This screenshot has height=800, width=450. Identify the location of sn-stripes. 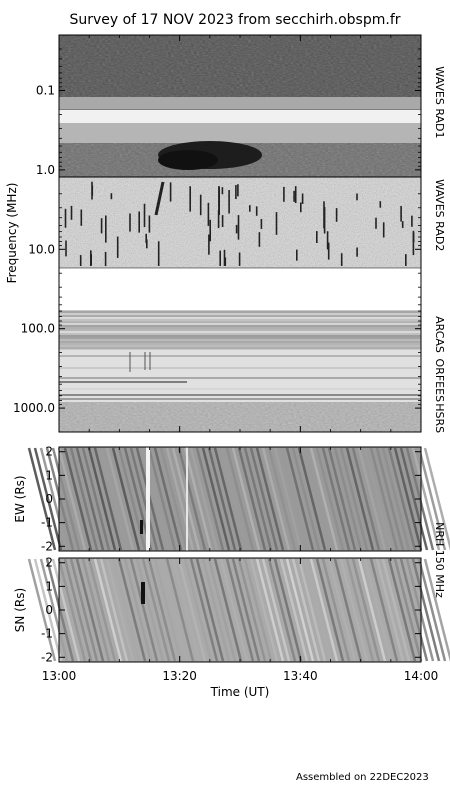
(238, 610).